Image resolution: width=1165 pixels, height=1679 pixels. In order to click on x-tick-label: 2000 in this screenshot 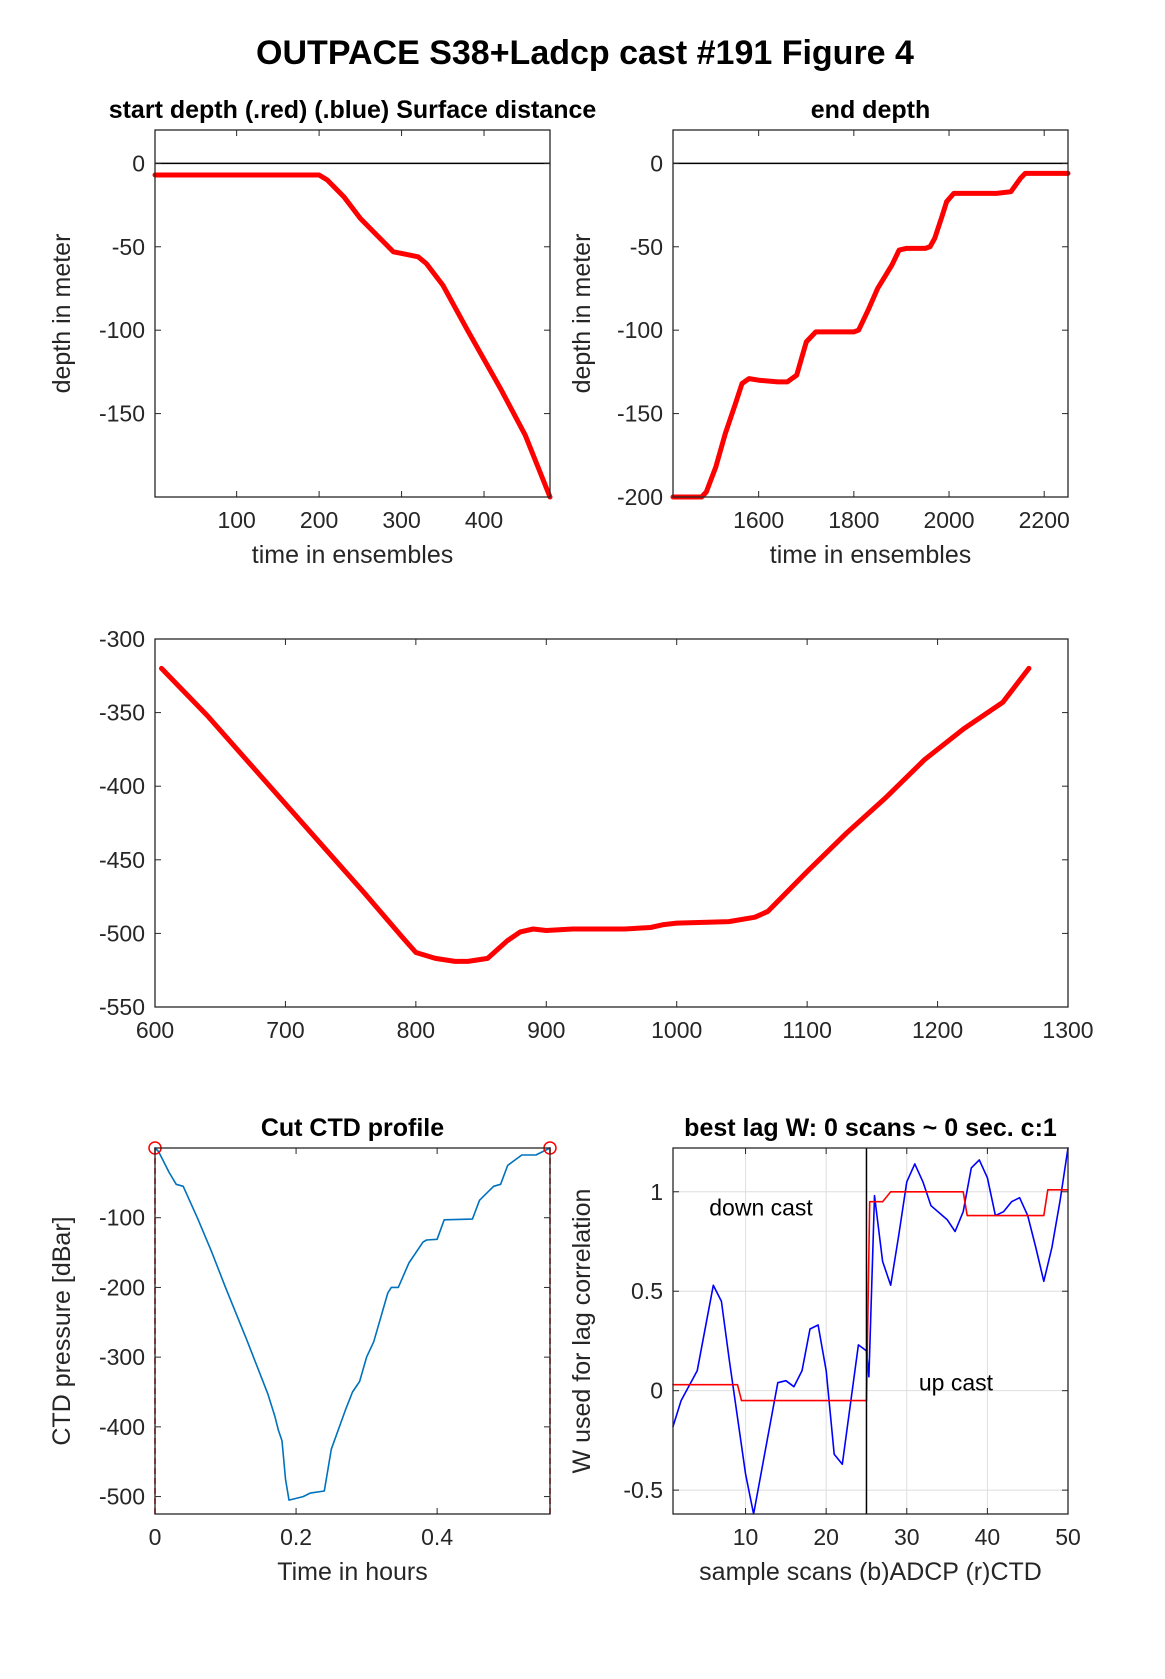, I will do `click(948, 520)`.